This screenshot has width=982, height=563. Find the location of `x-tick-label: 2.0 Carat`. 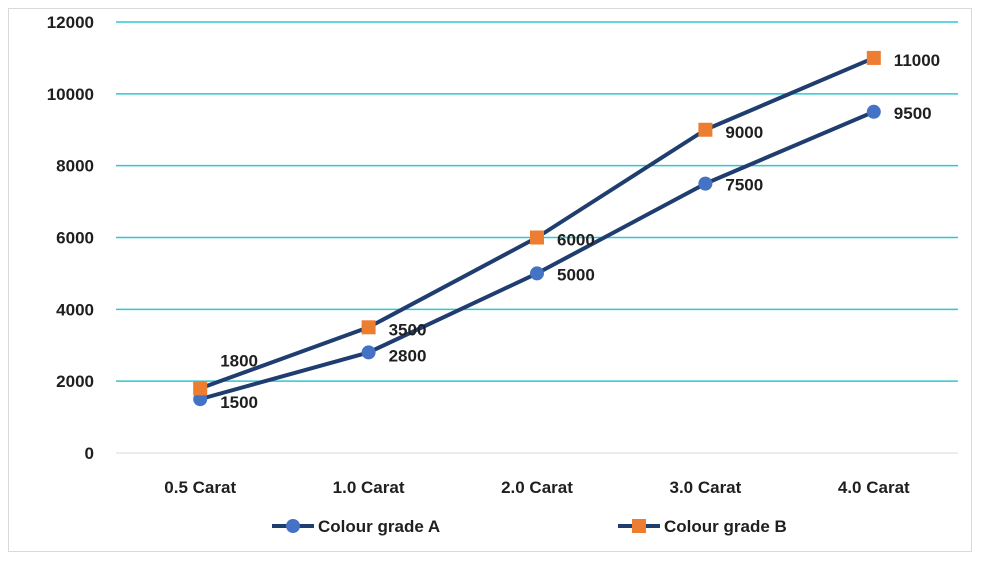

x-tick-label: 2.0 Carat is located at coordinates (537, 487).